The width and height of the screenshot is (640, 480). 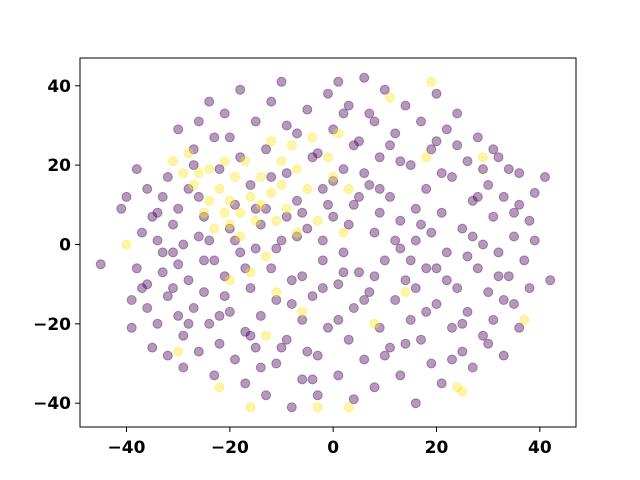 I want to click on y-tick-label: 20, so click(x=59, y=166).